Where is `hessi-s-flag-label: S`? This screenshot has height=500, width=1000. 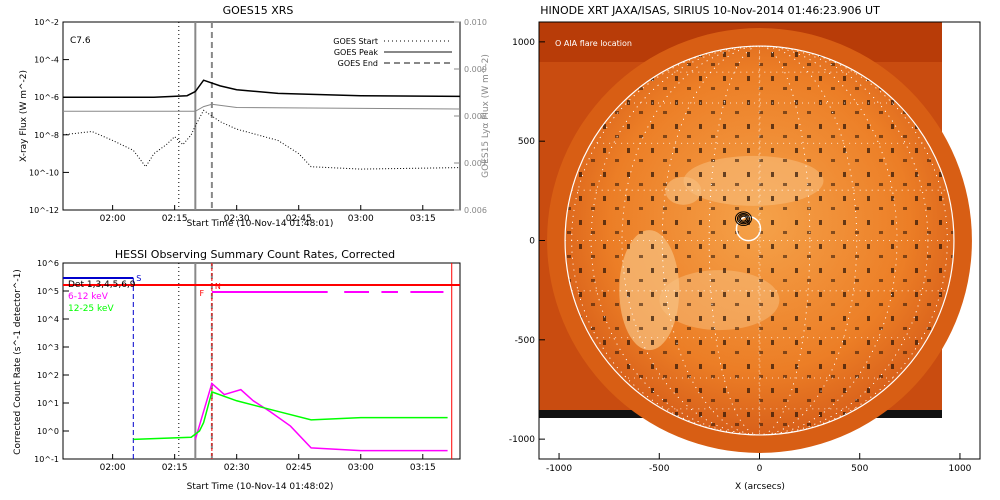 hessi-s-flag-label: S is located at coordinates (138, 278).